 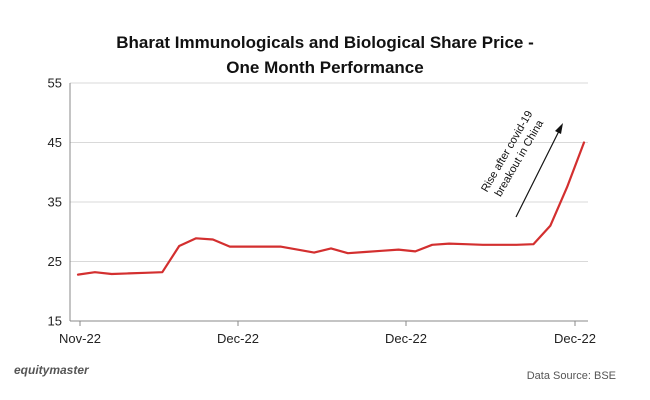 What do you see at coordinates (55, 83) in the screenshot?
I see `y-tick-label-55: 55` at bounding box center [55, 83].